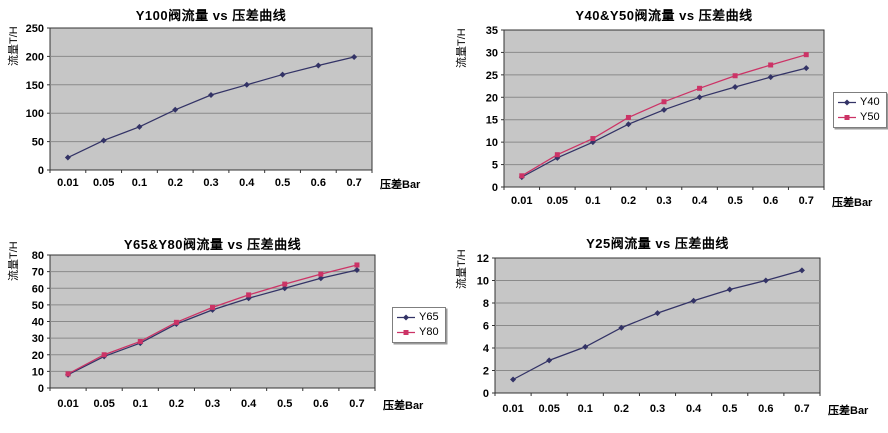 The image size is (888, 433). Describe the element at coordinates (492, 31) in the screenshot. I see `y-tick-label: 35` at that location.